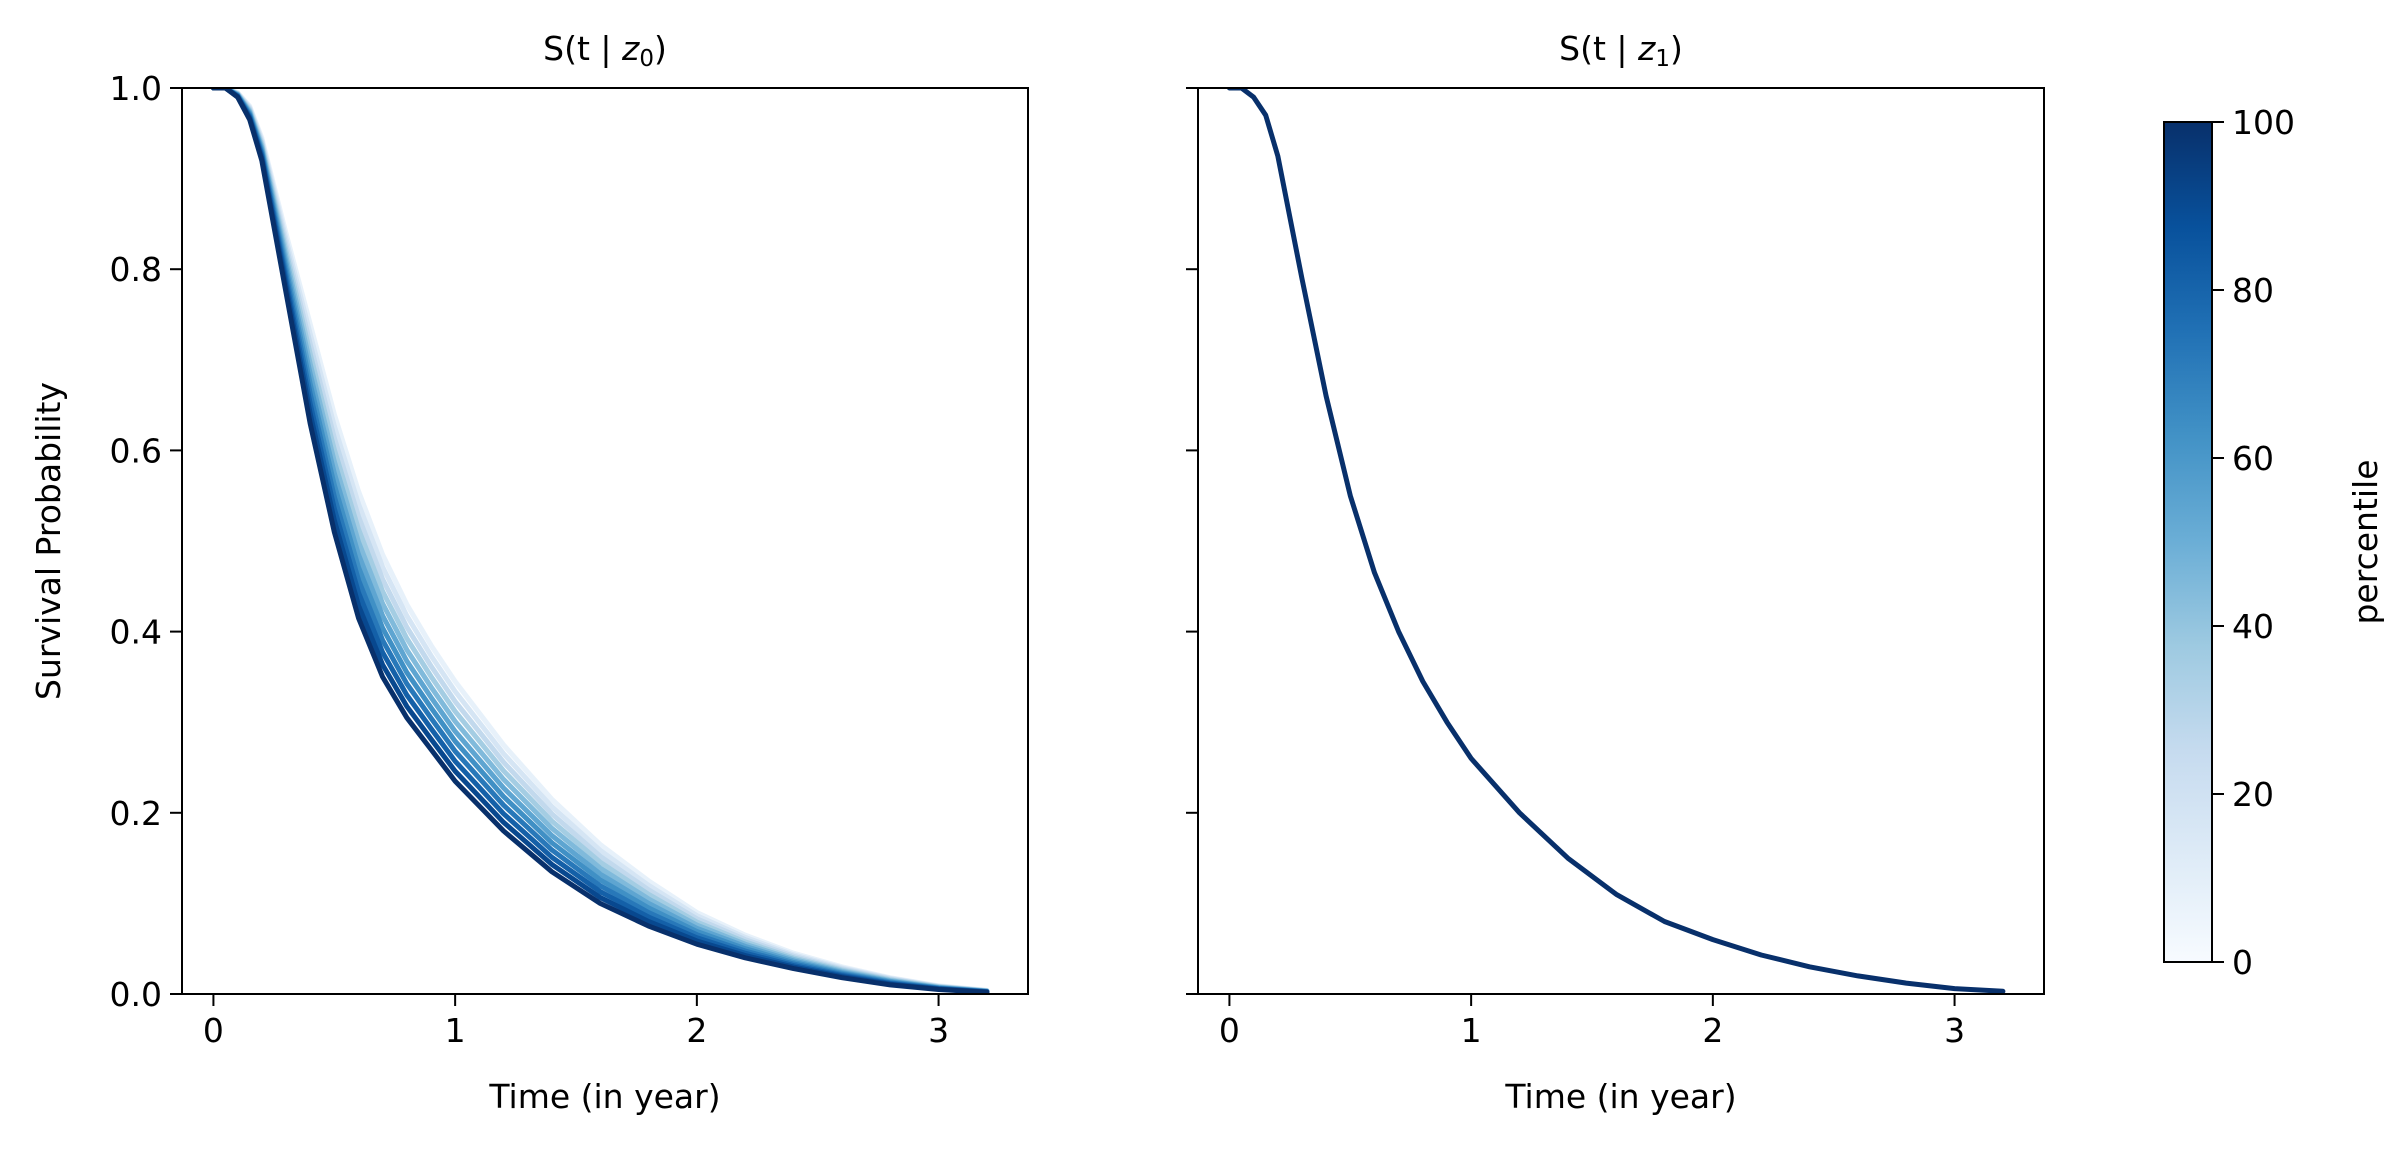  I want to click on y-tick-label: 0.2, so click(136, 813).